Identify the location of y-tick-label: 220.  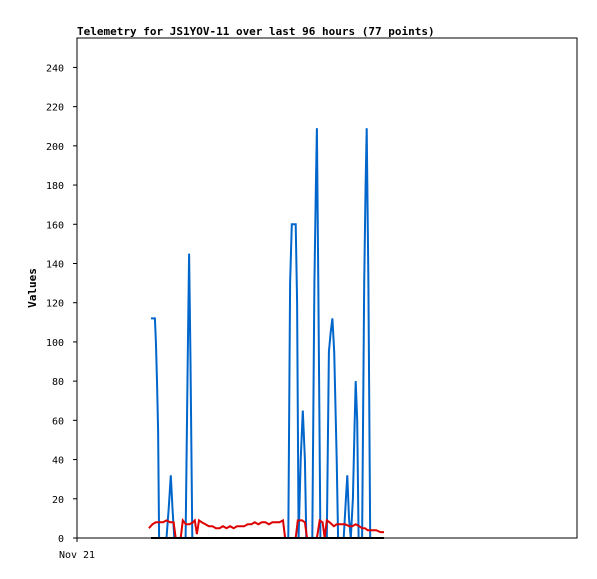
(55, 108).